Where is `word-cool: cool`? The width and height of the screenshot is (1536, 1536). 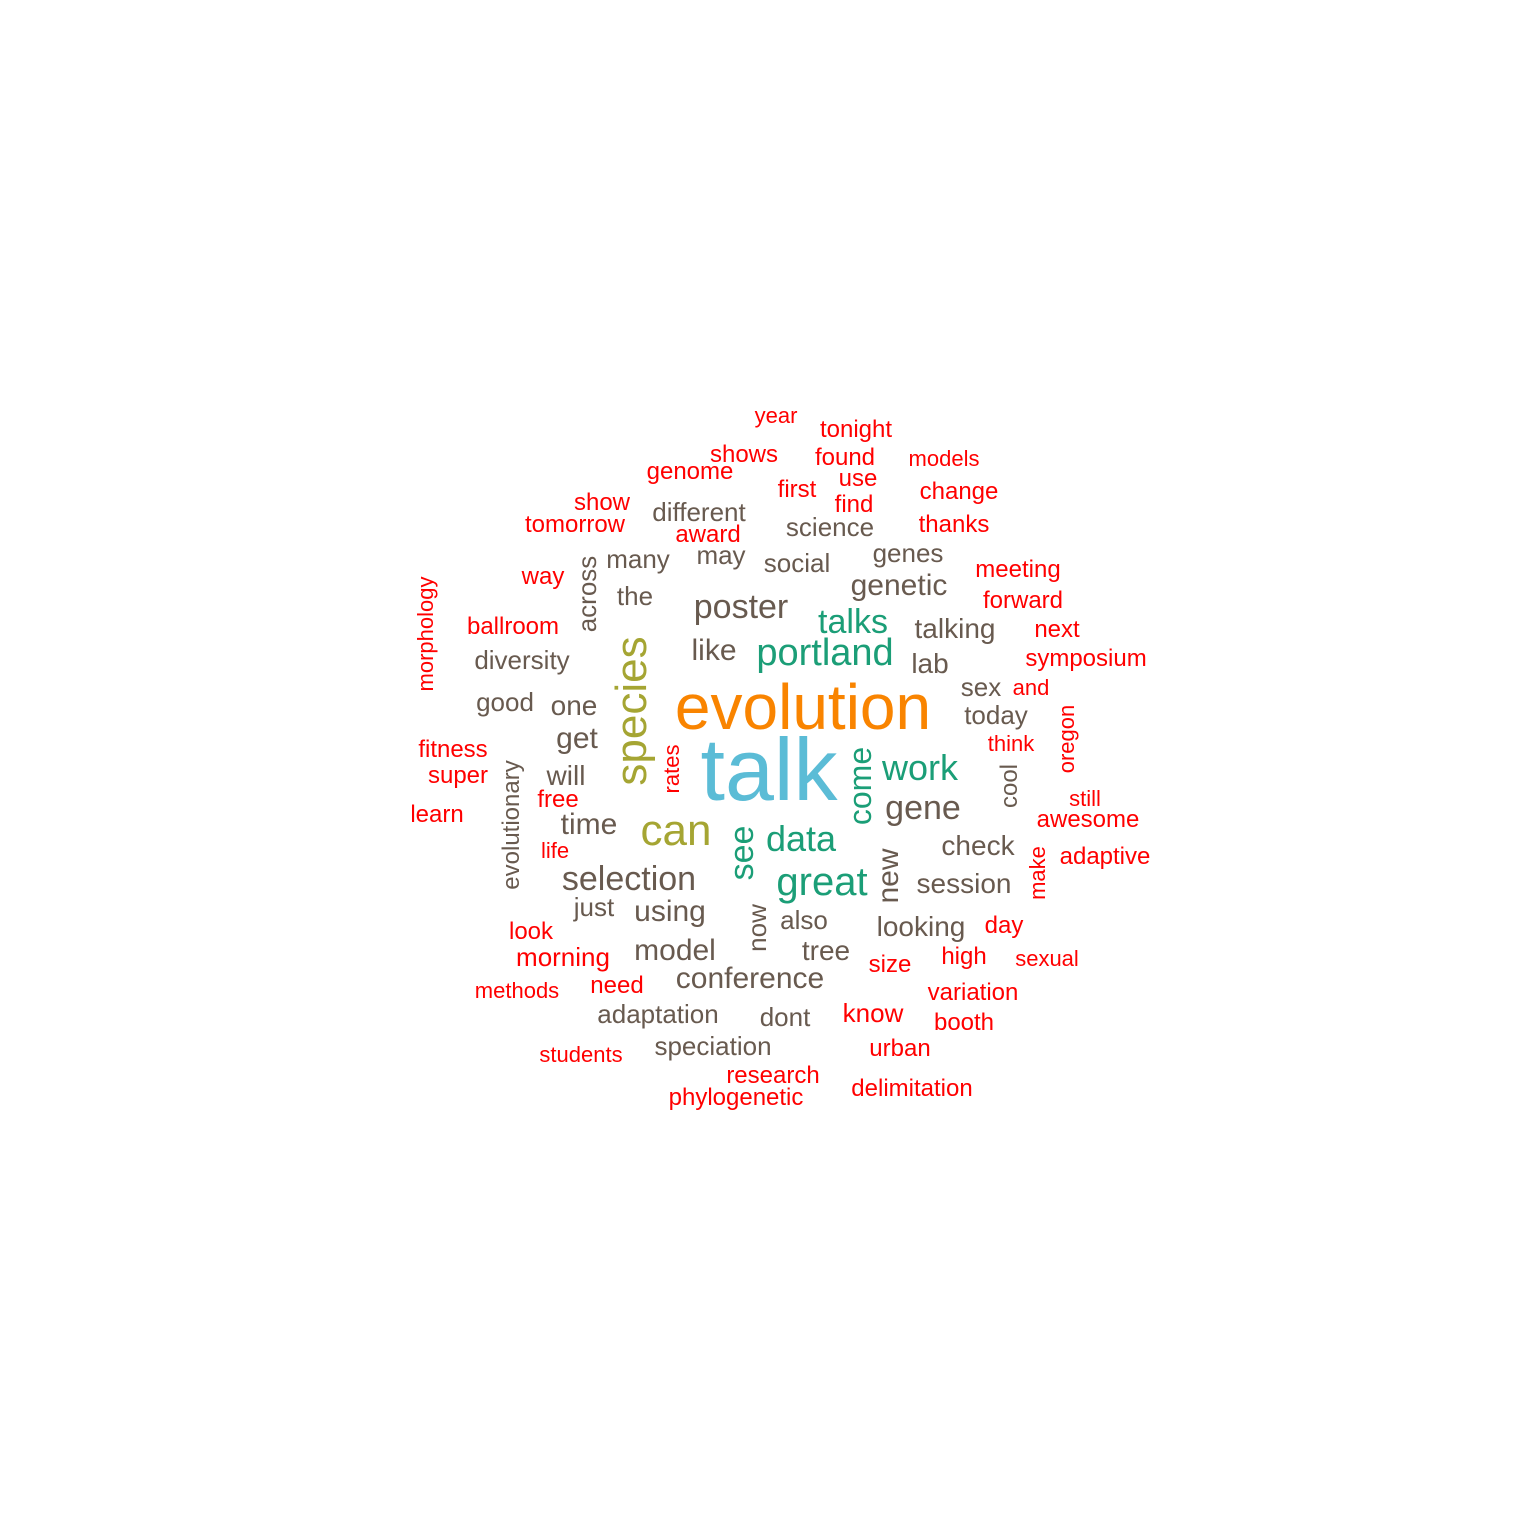 word-cool: cool is located at coordinates (1009, 786).